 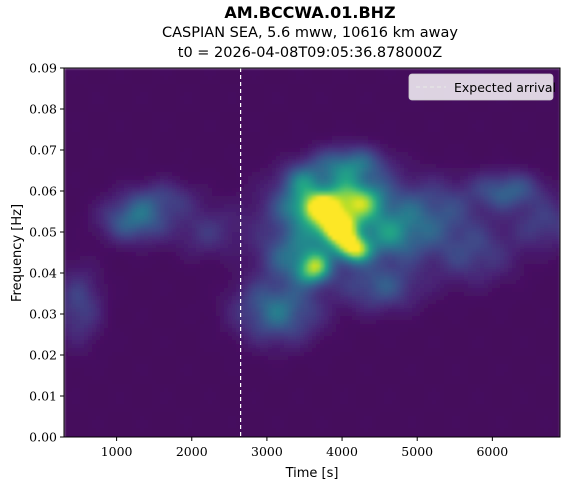 I want to click on y-tick-label: 0.01, so click(x=43, y=396).